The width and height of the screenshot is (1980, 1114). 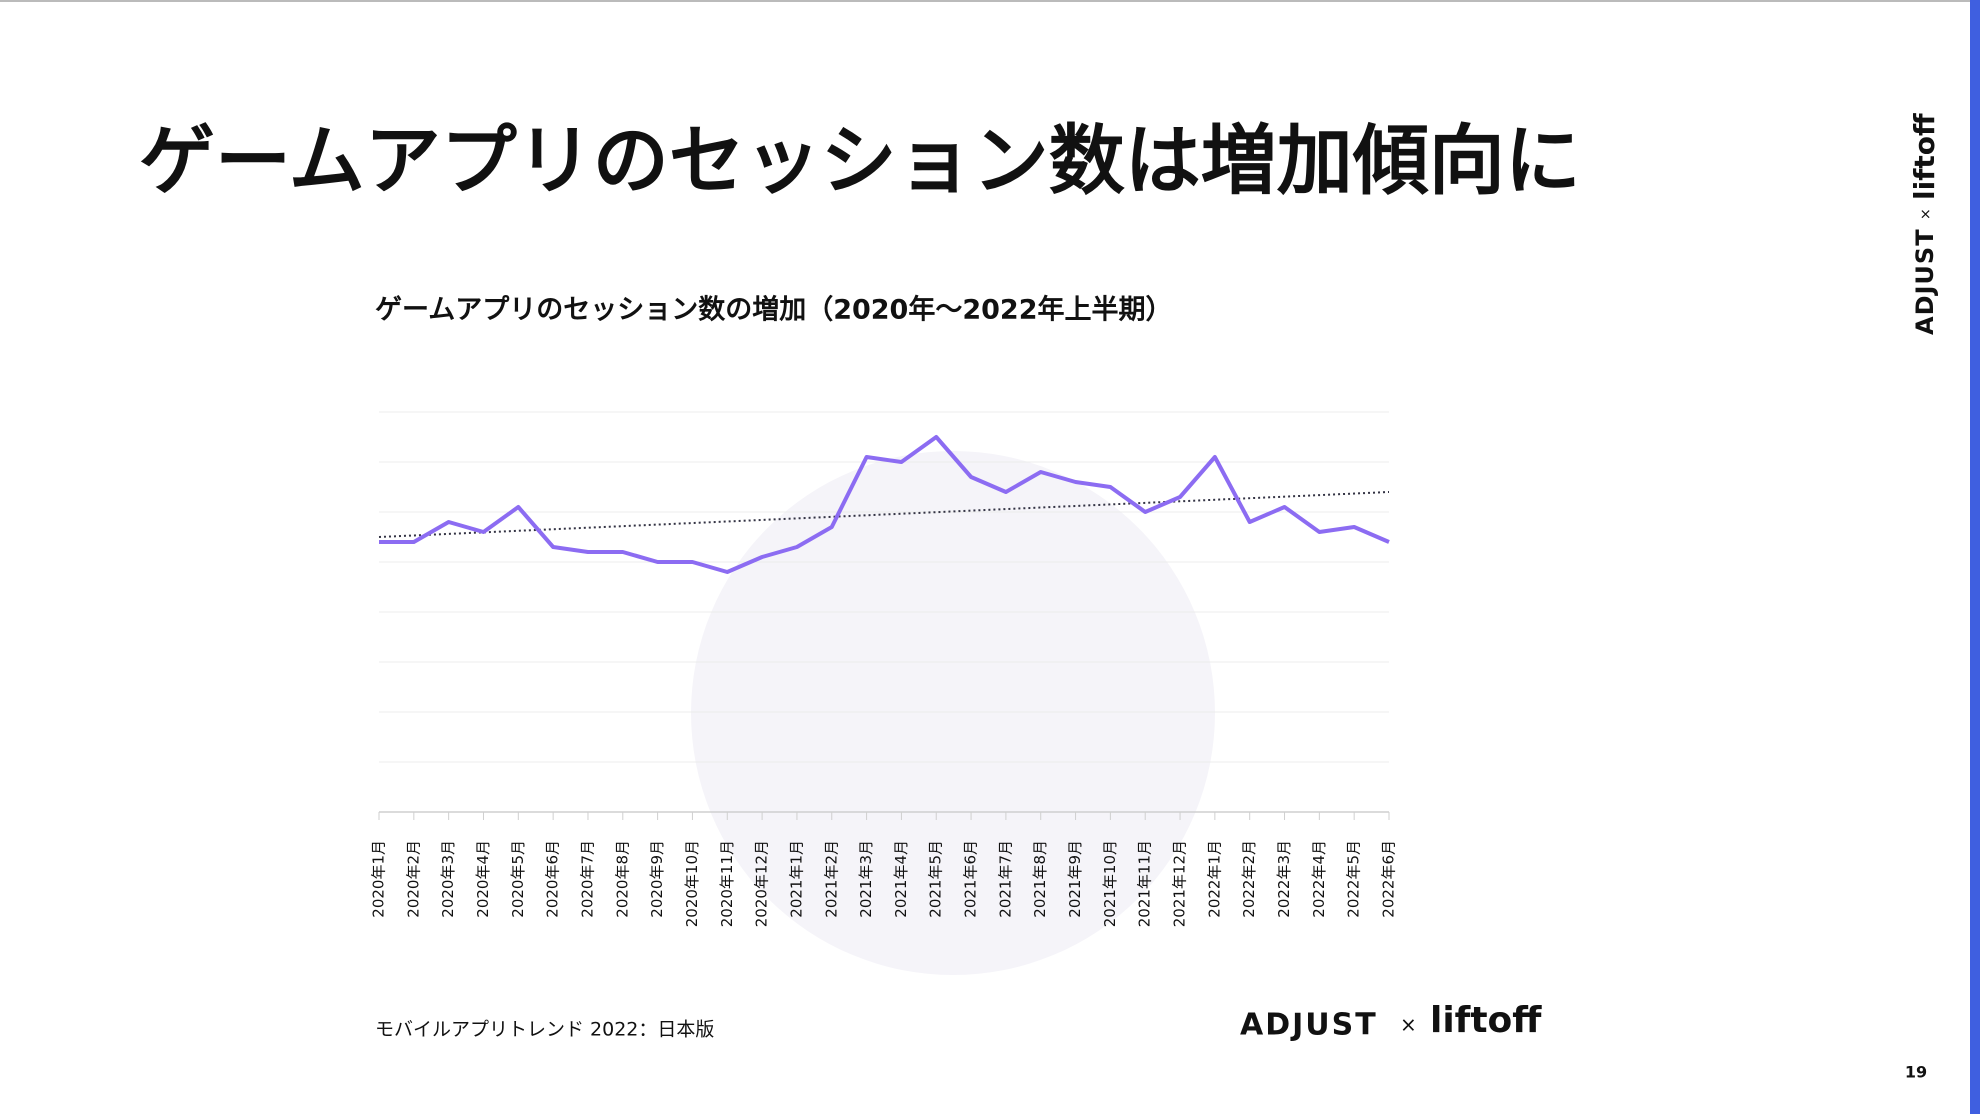 I want to click on x-tick-label: 2020年5月, so click(x=518, y=879).